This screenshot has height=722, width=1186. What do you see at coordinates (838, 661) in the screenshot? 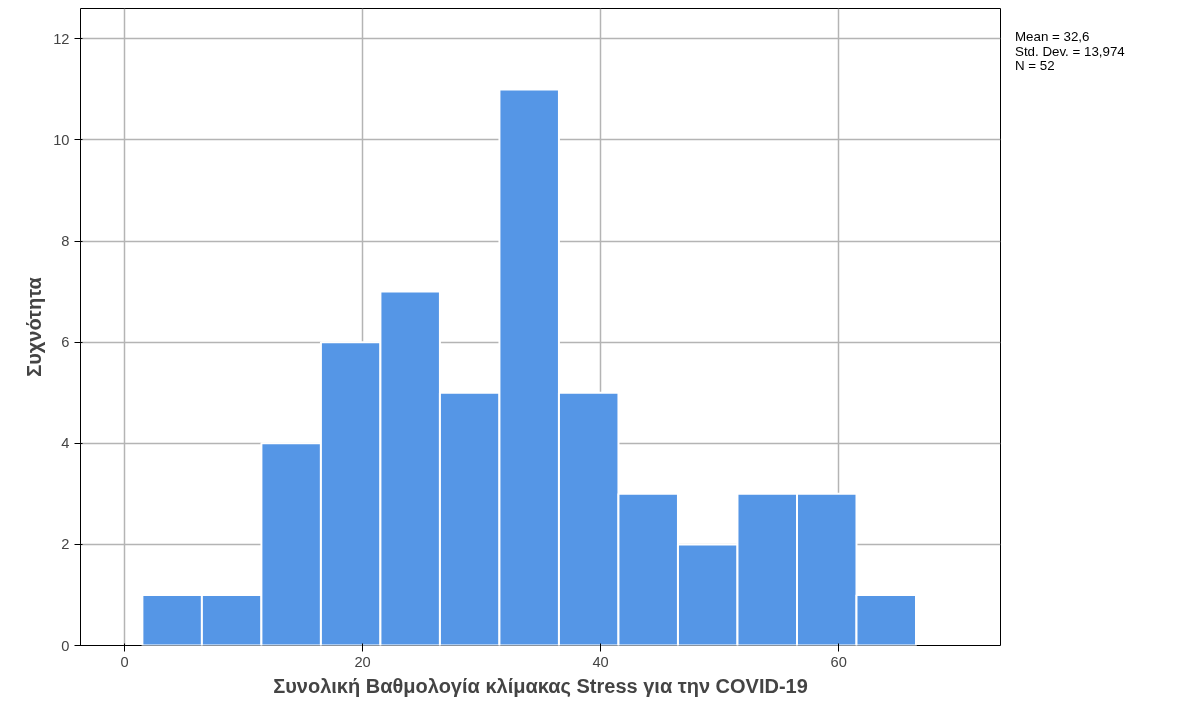
I see `x-tick-label: 60` at bounding box center [838, 661].